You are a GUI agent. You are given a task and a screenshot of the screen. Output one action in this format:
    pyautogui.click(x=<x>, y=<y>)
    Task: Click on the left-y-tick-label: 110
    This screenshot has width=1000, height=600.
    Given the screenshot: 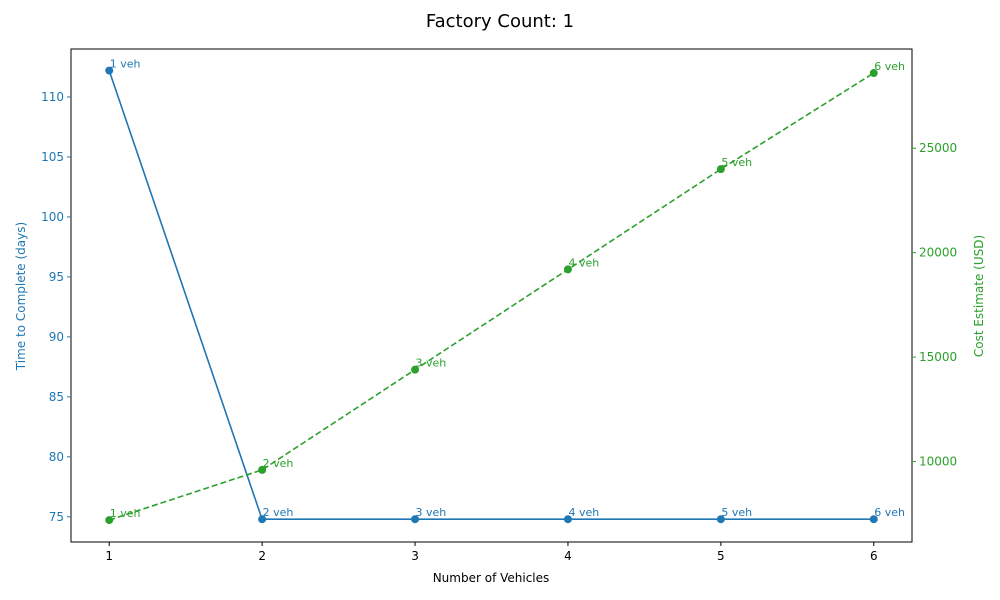 What is the action you would take?
    pyautogui.click(x=52, y=97)
    